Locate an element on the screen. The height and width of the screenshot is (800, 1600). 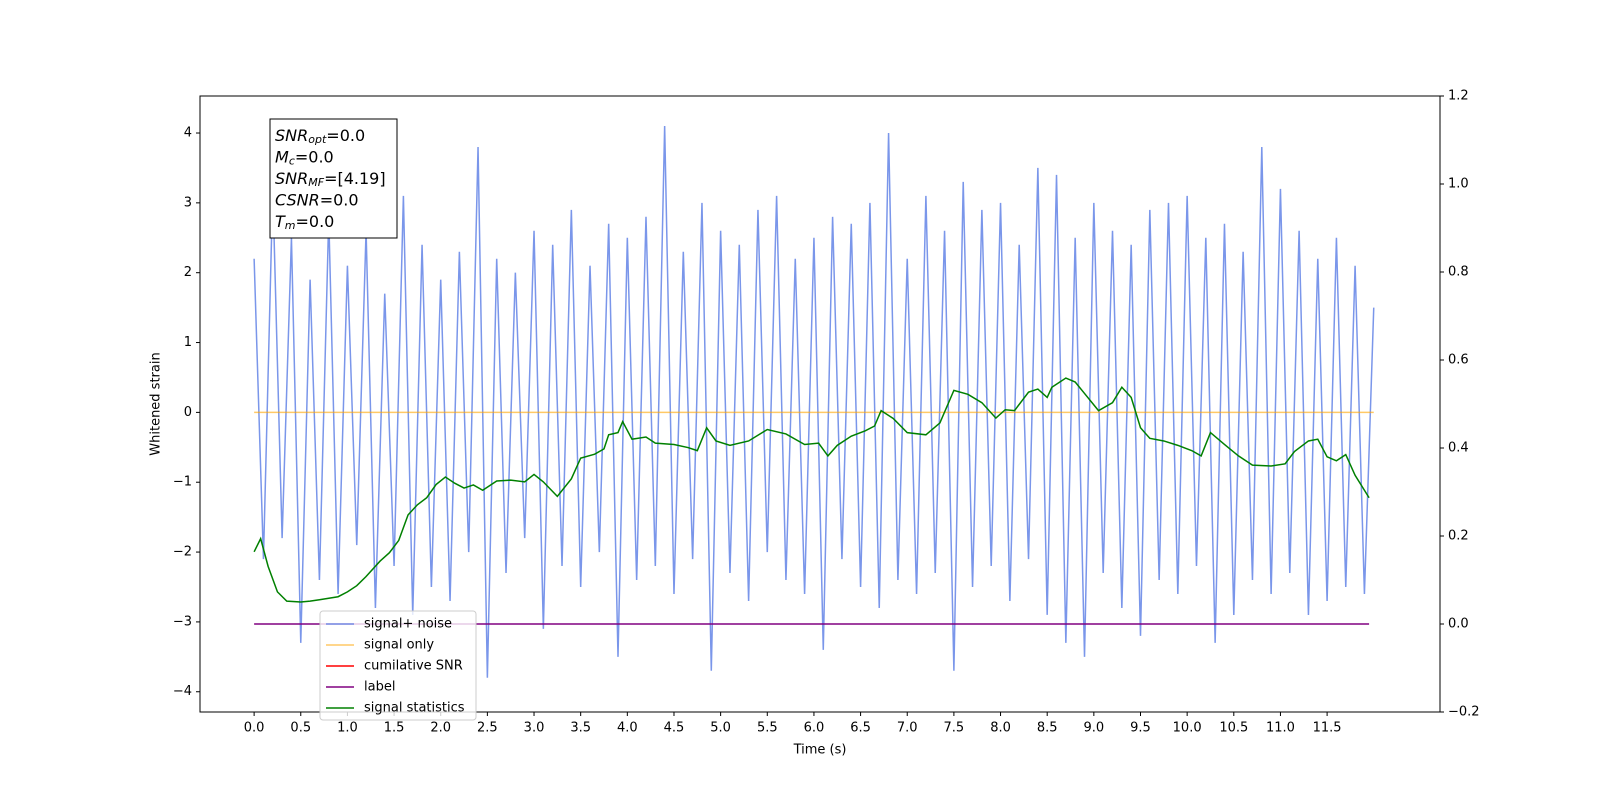
x-axis-label: Time (s) is located at coordinates (820, 750).